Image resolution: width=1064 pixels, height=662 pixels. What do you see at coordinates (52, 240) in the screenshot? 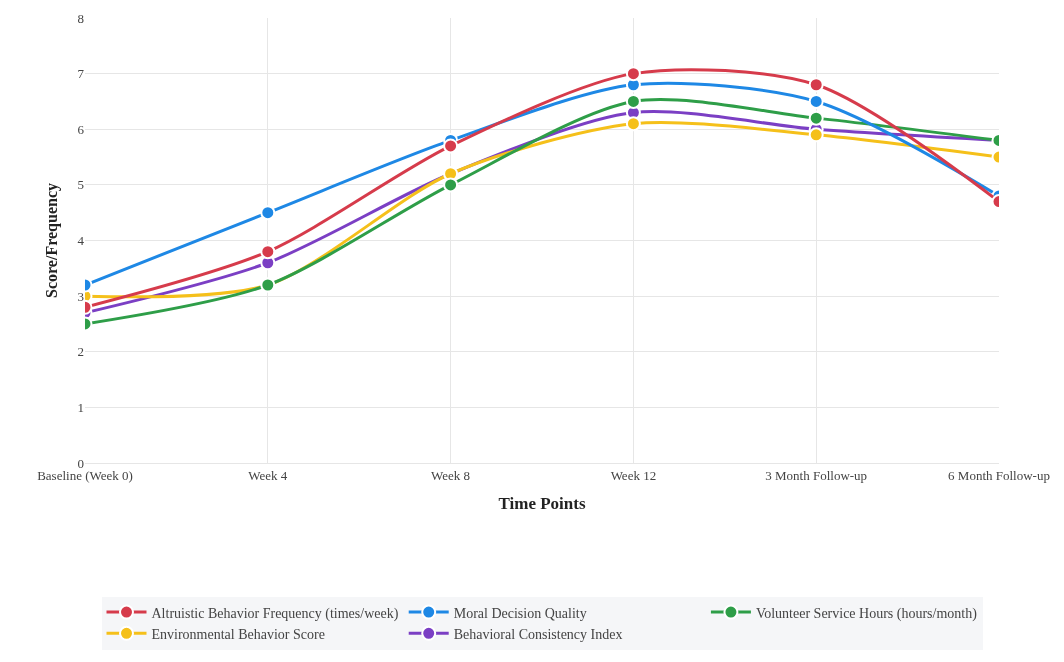
I see `y-axis-title: Score/Frequency` at bounding box center [52, 240].